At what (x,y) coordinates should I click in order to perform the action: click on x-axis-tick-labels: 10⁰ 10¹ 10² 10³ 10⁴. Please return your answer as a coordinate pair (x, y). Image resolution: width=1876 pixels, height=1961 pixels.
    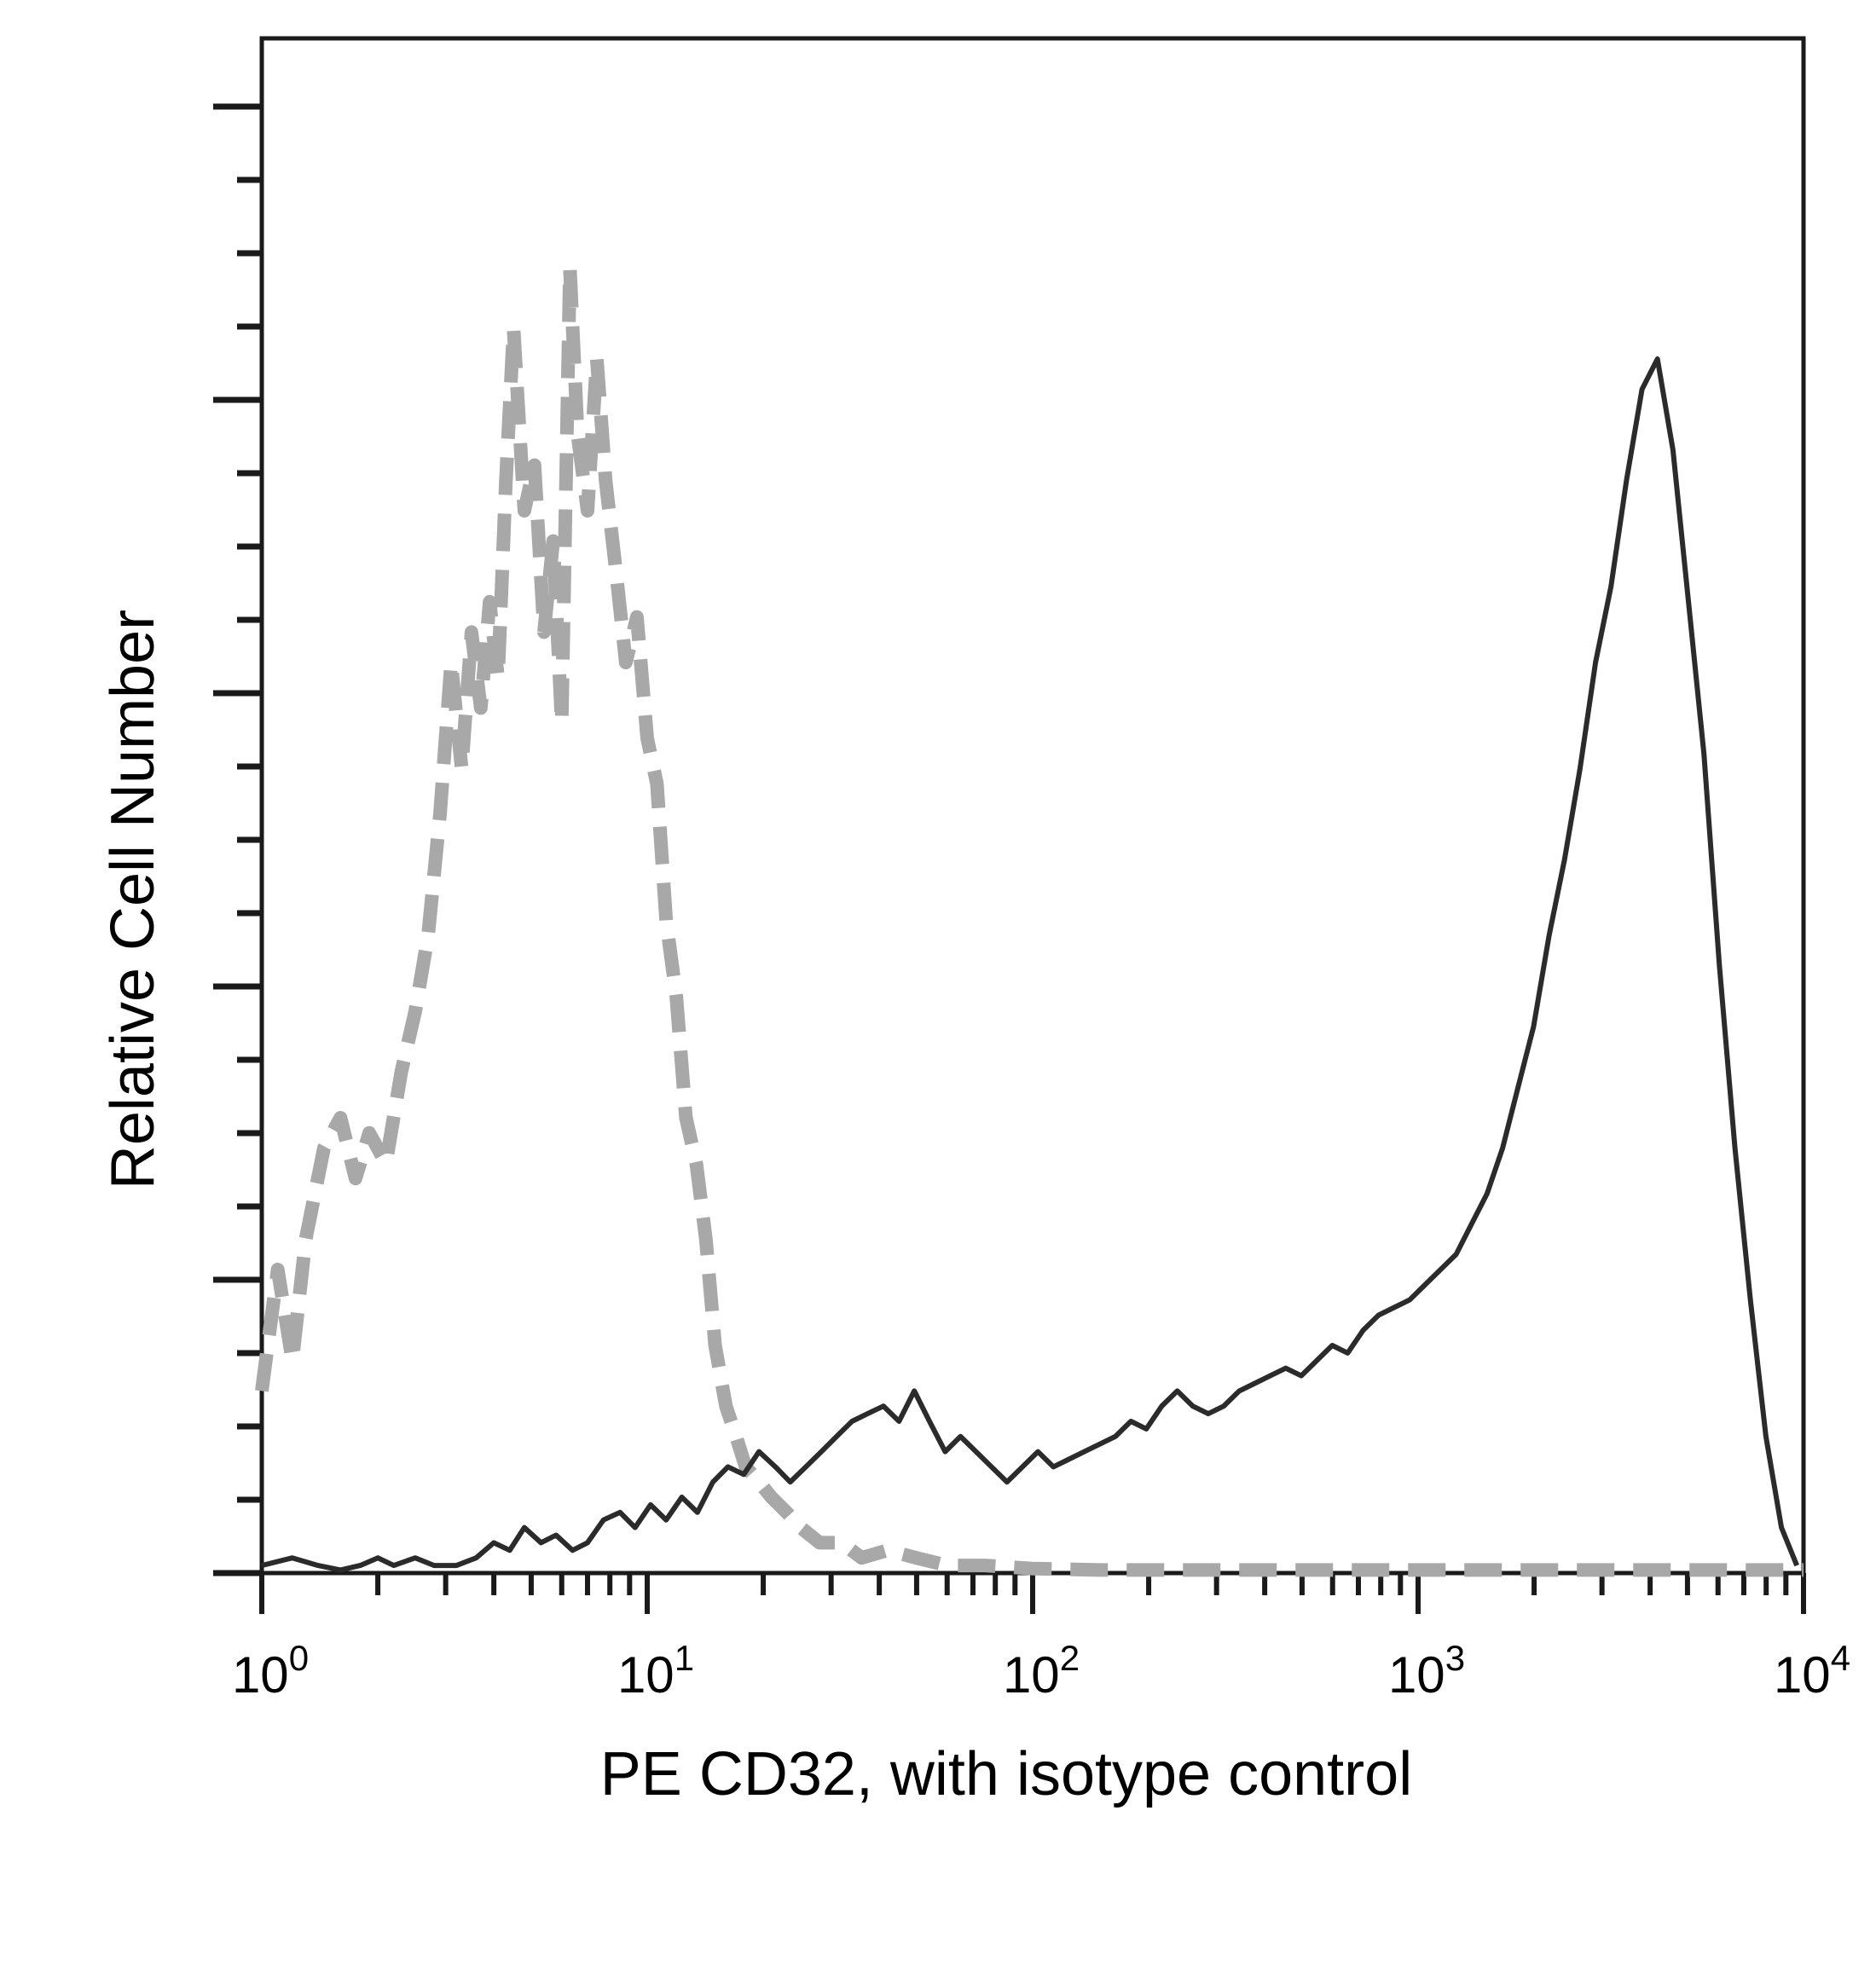
    Looking at the image, I should click on (1041, 1671).